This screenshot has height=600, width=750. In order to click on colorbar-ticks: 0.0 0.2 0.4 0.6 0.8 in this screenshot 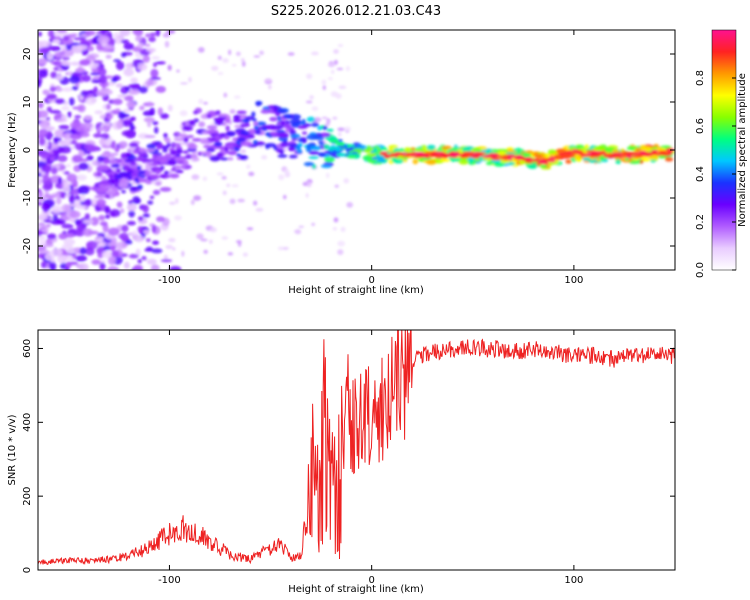, I will do `click(715, 174)`.